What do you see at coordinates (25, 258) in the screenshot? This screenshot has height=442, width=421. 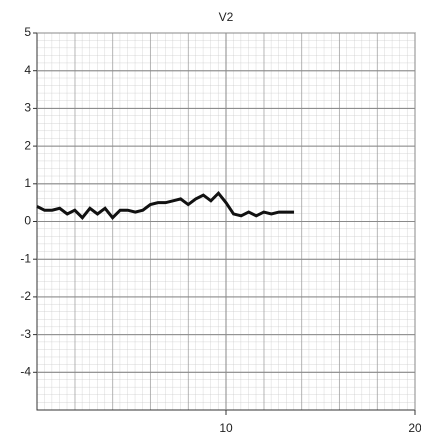 I see `y-tick-label: -1` at bounding box center [25, 258].